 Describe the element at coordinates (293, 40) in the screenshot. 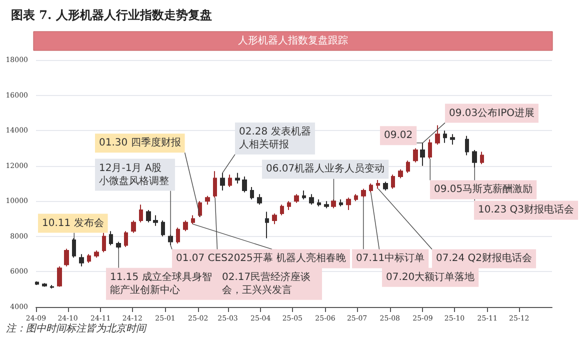

I see `chart-subtitle: 人形机器人指数复盘跟踪` at that location.